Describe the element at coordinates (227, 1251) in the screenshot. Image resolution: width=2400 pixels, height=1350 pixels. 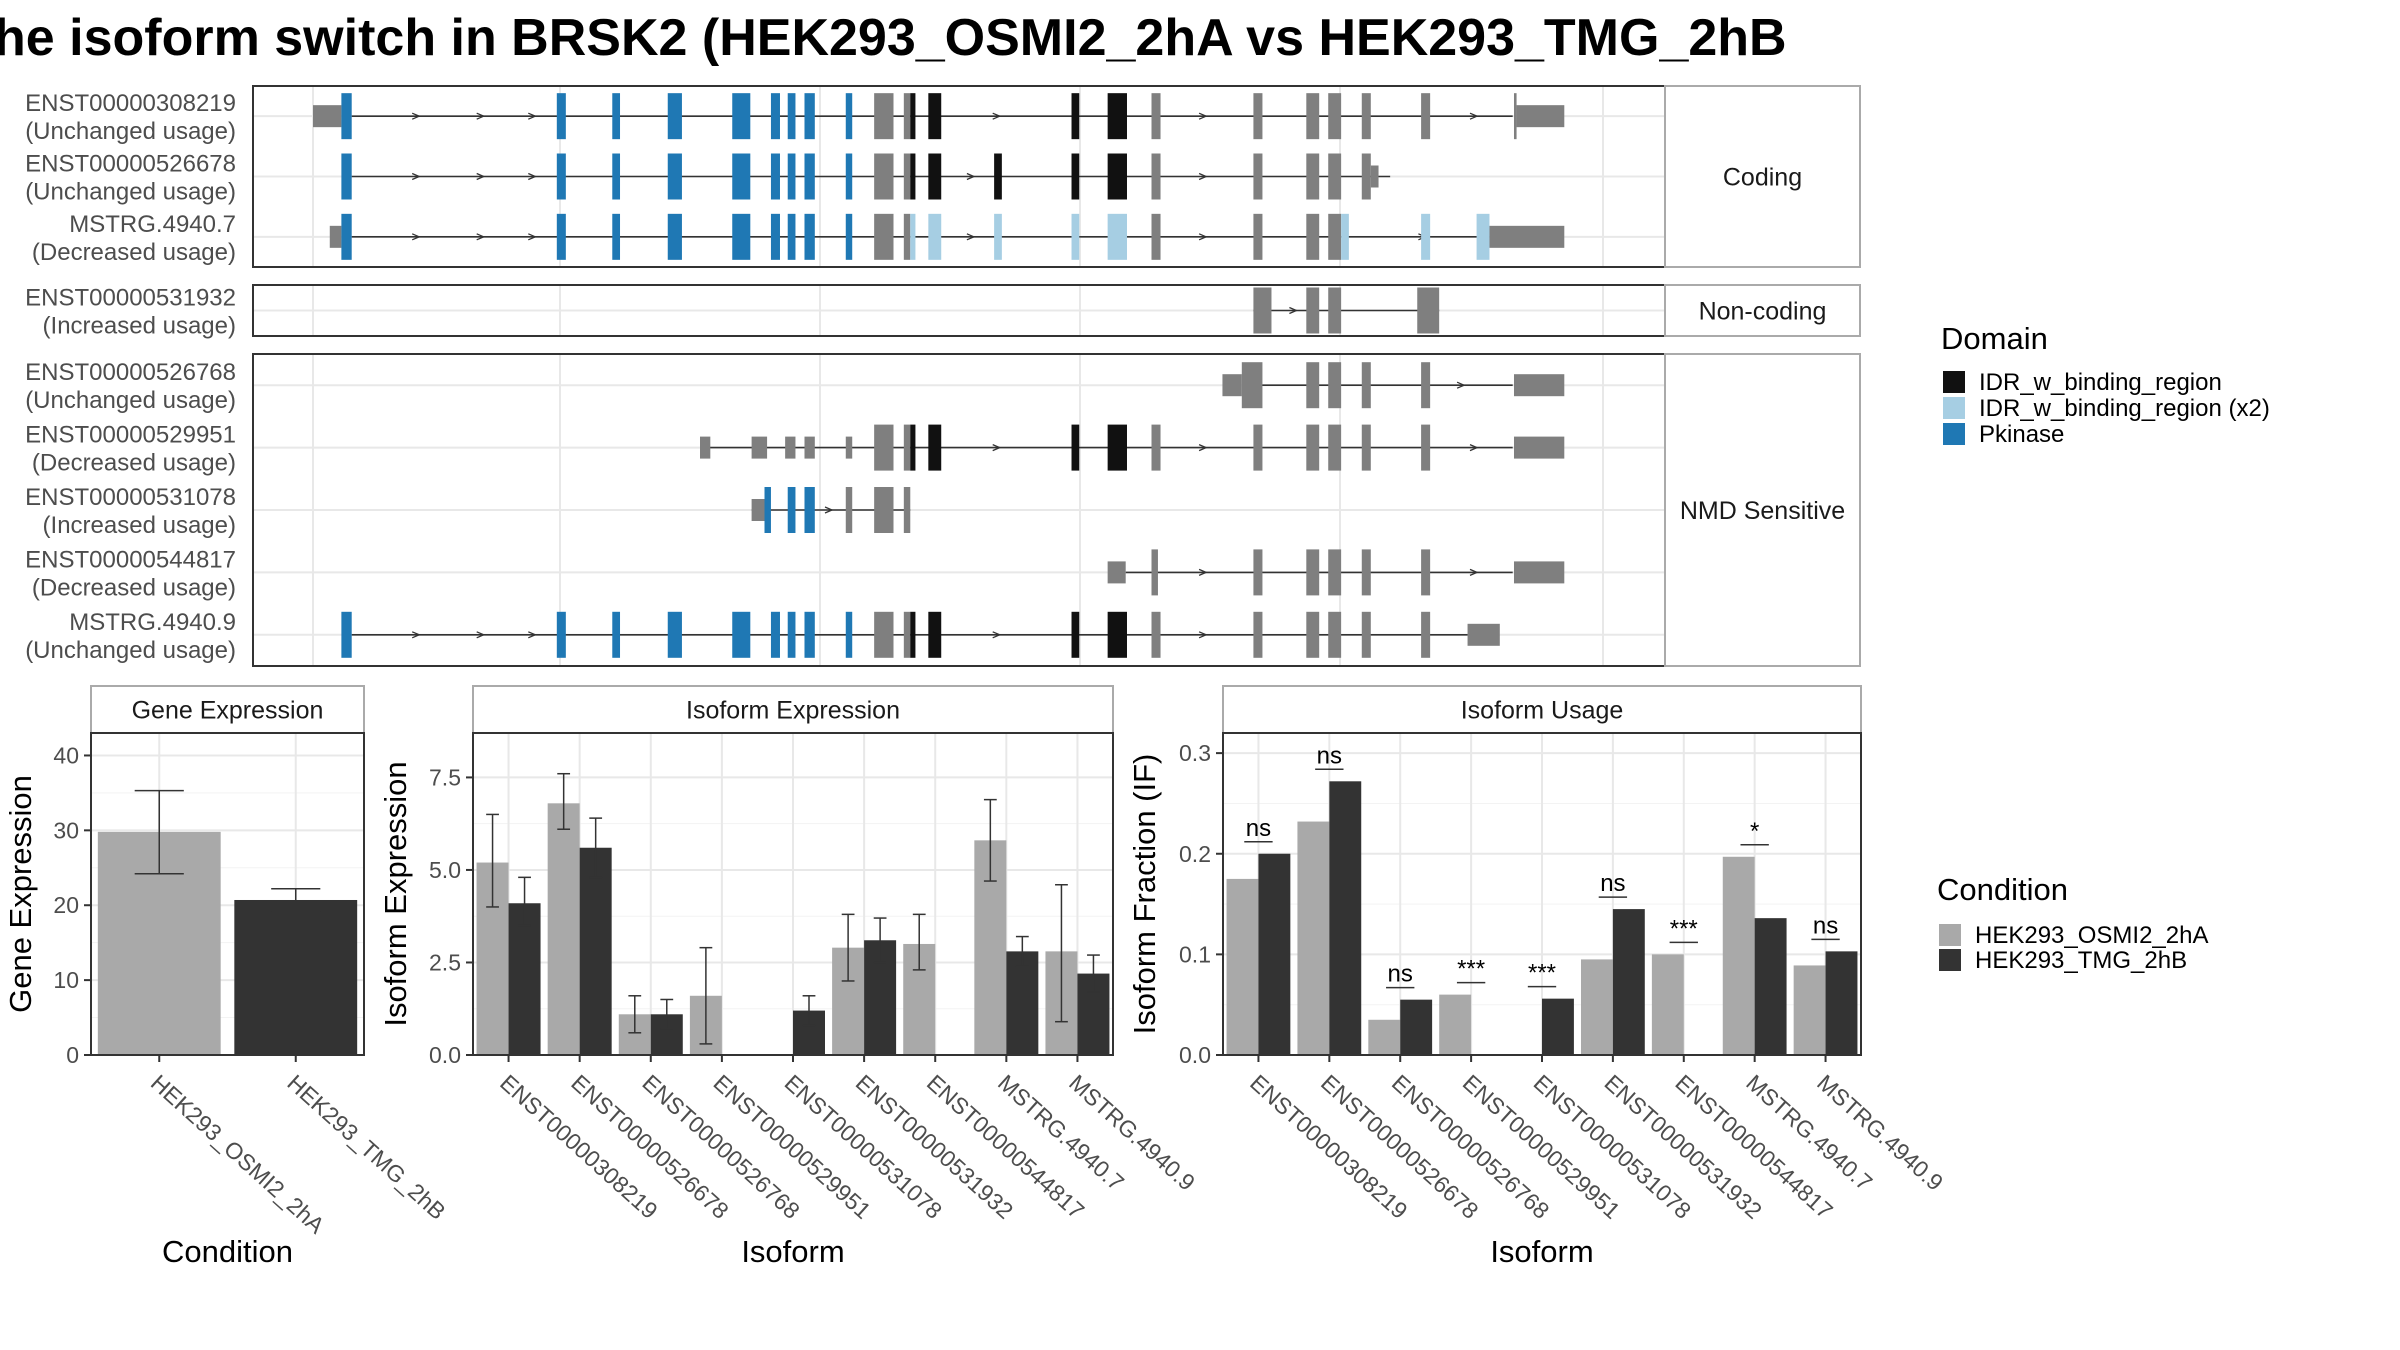
I see `x-axis-title: Condition` at that location.